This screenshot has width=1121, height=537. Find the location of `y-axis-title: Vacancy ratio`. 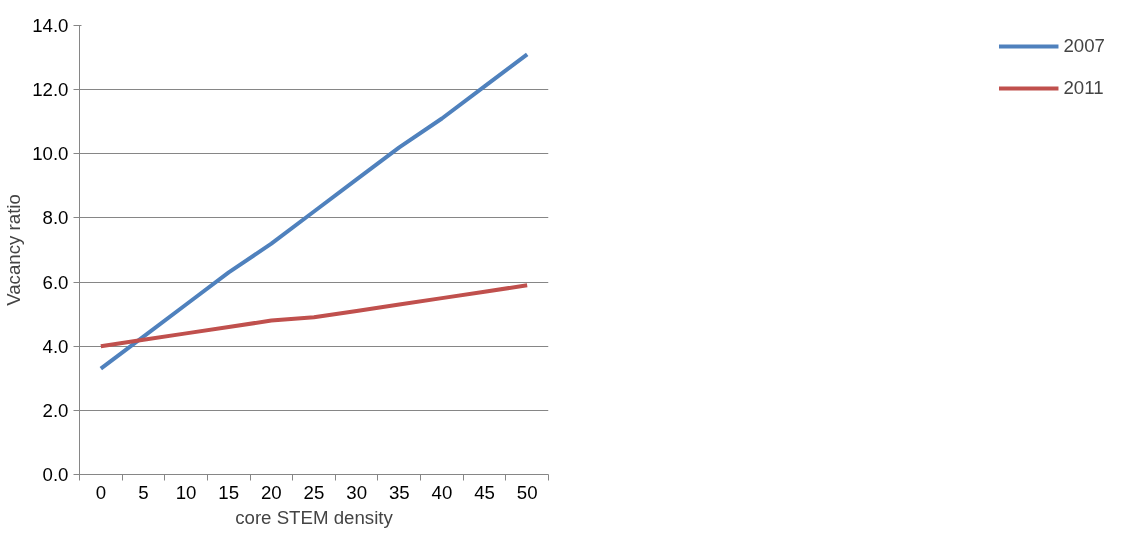

y-axis-title: Vacancy ratio is located at coordinates (14, 250).